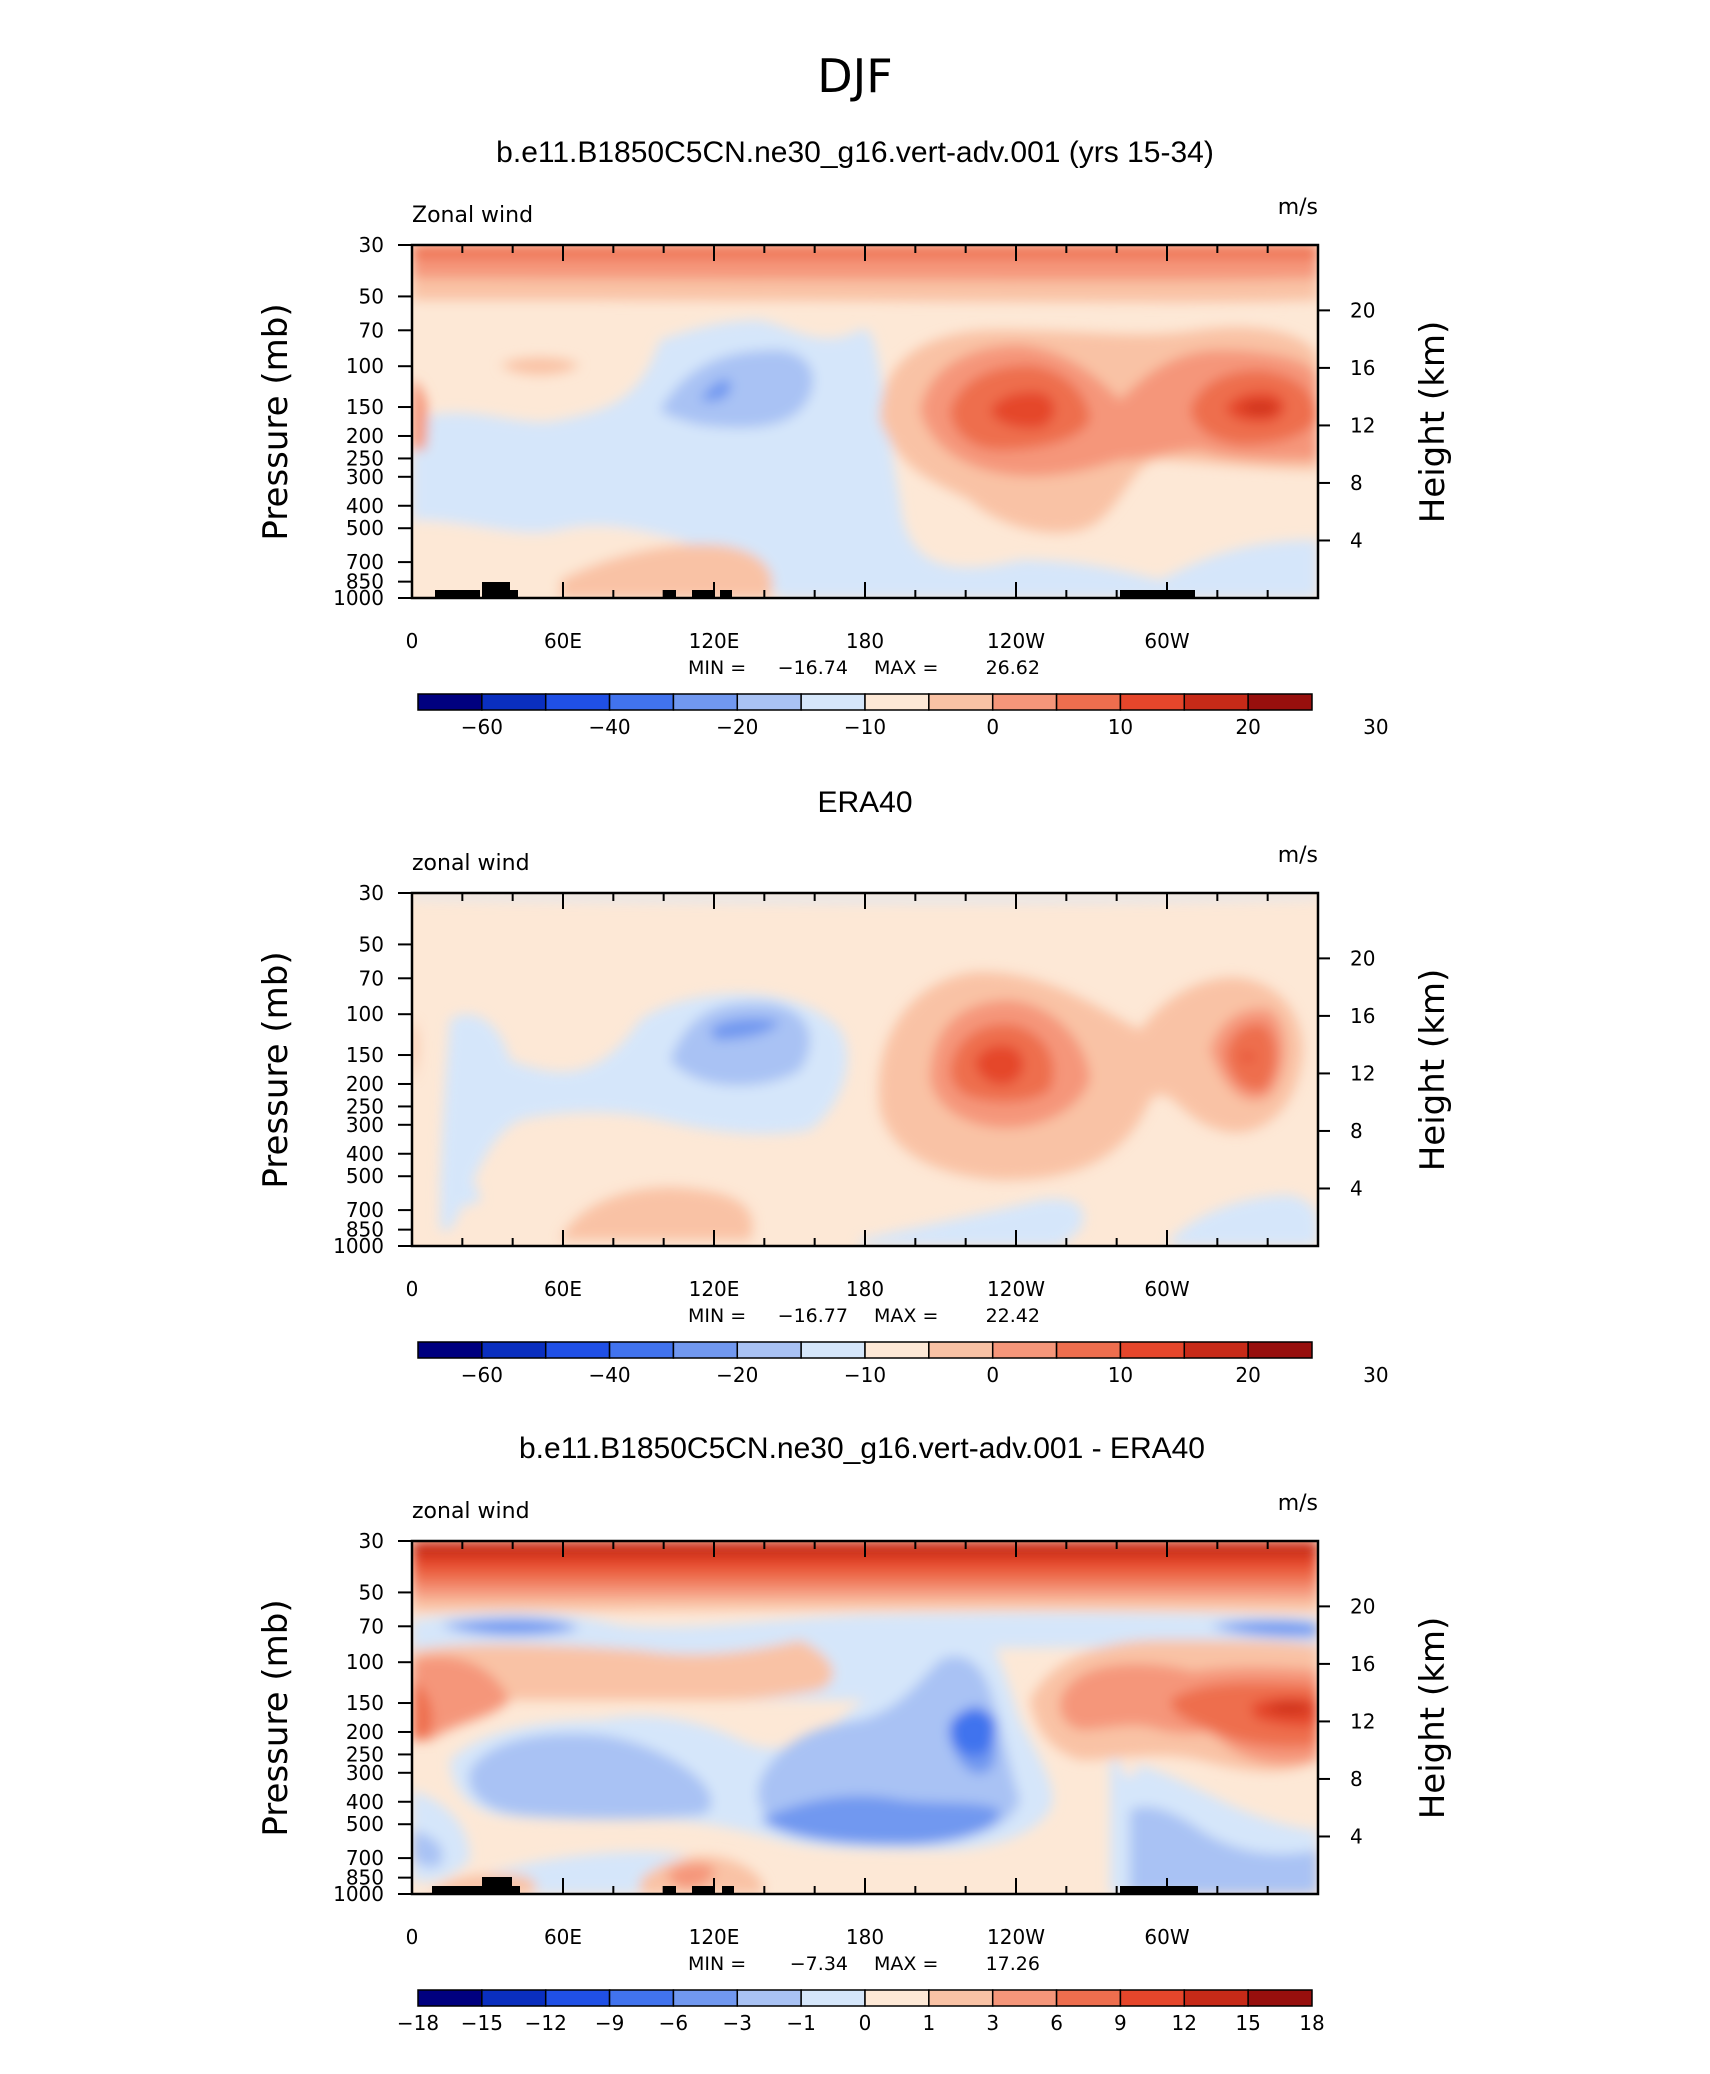 This screenshot has width=1710, height=2074. What do you see at coordinates (1120, 2023) in the screenshot?
I see `colorbar-label: 9` at bounding box center [1120, 2023].